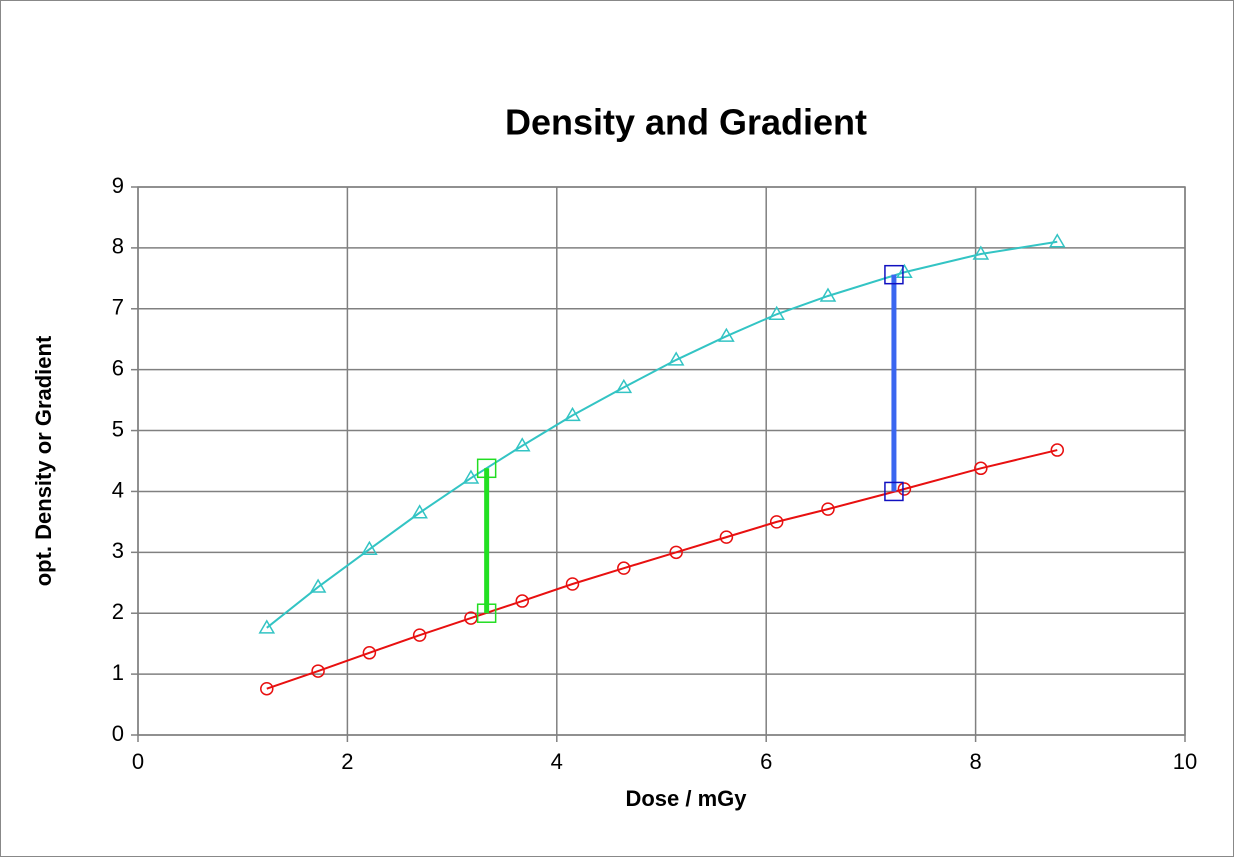  I want to click on y-tick-label: 9, so click(118, 185).